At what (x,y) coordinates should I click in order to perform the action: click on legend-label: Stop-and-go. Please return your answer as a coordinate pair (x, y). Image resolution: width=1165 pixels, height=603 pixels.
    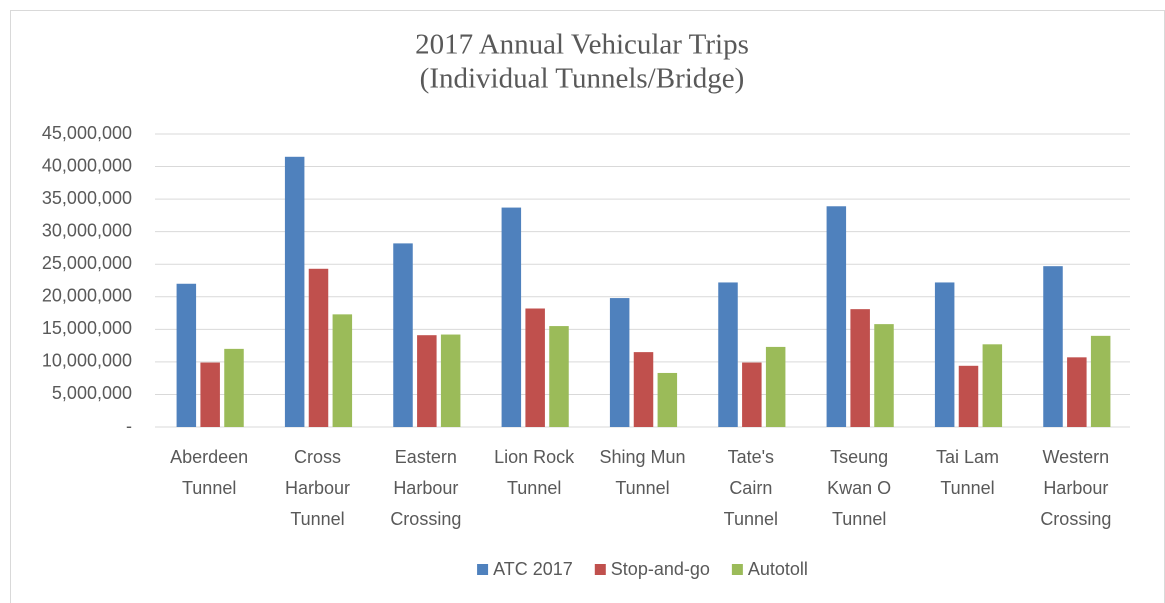
    Looking at the image, I should click on (660, 569).